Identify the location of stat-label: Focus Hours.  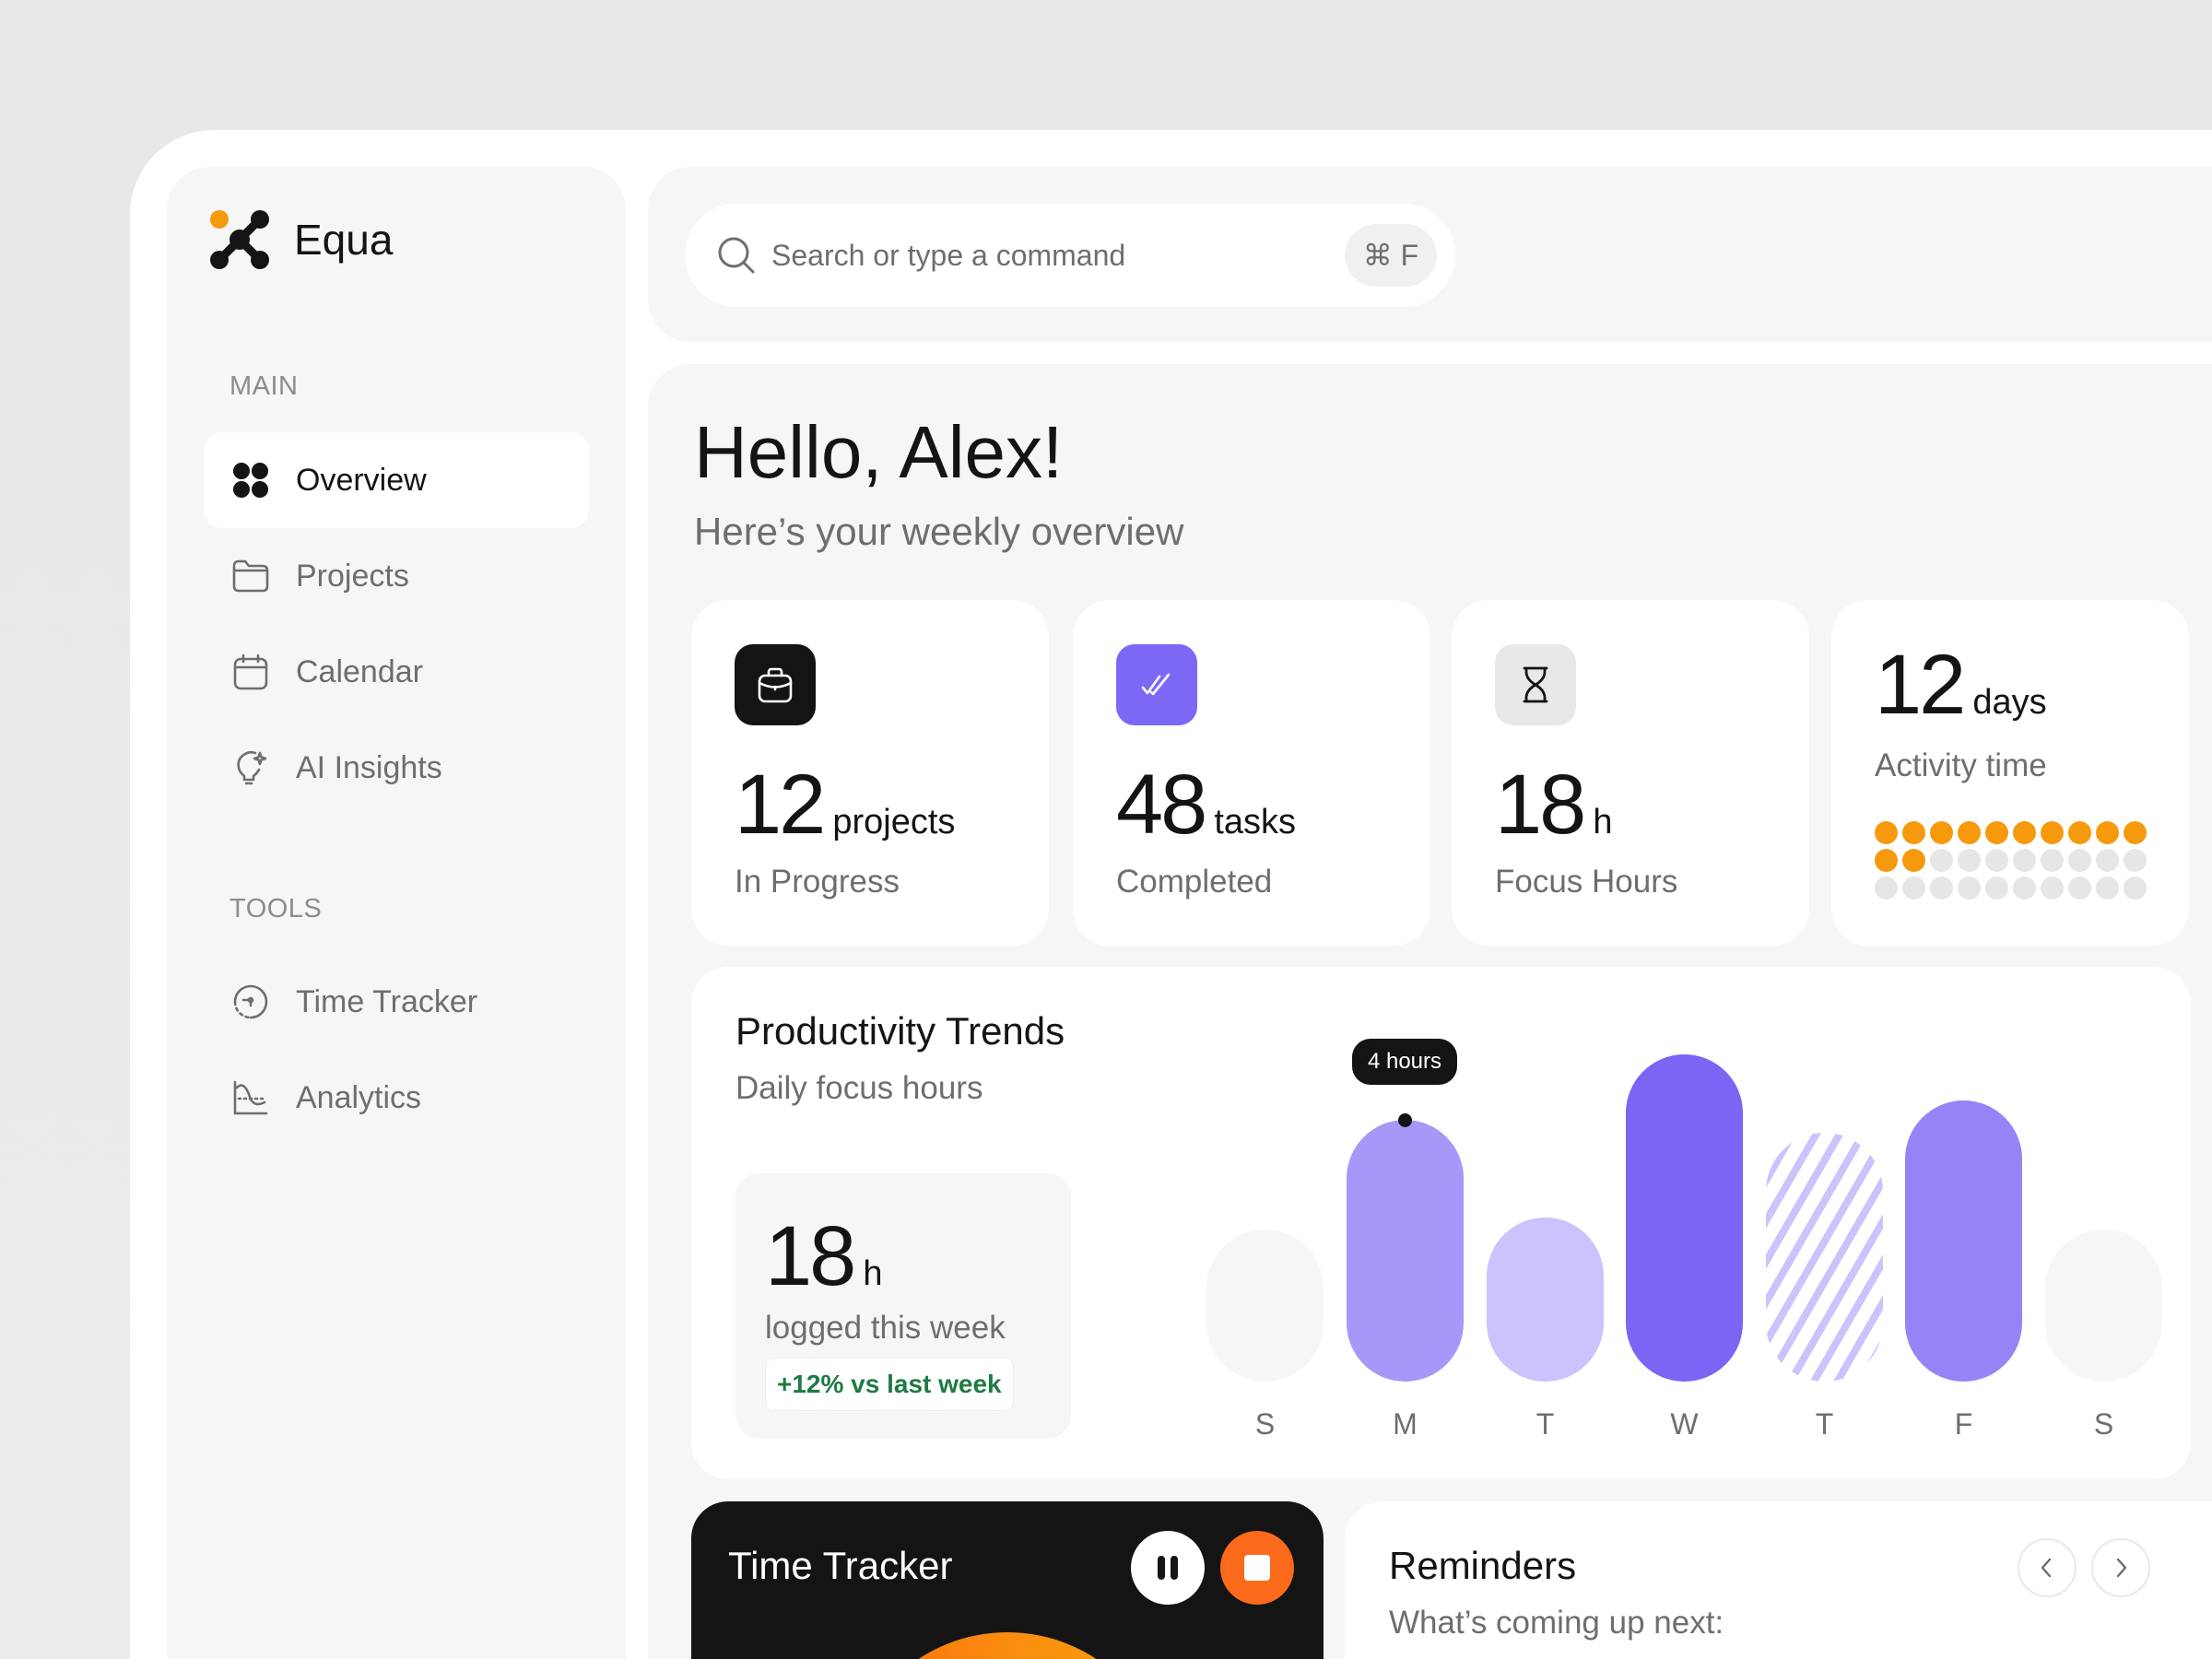
(1586, 882).